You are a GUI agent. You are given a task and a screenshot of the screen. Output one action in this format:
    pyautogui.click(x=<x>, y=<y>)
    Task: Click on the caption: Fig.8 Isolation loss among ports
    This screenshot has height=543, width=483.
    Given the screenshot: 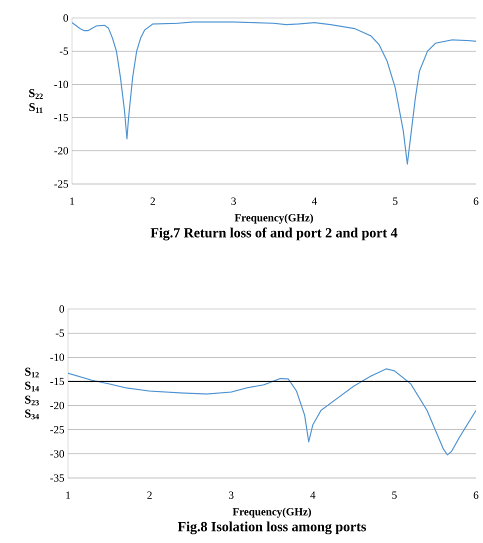 What is the action you would take?
    pyautogui.click(x=272, y=528)
    